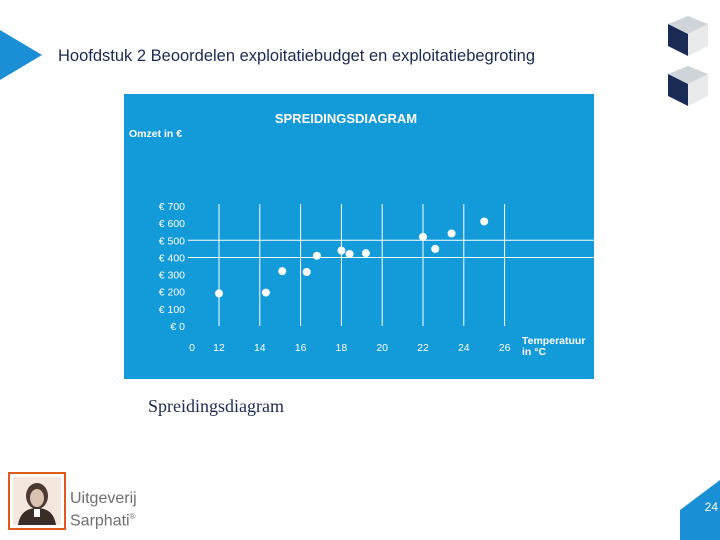  What do you see at coordinates (219, 348) in the screenshot?
I see `x-tick-label: 12` at bounding box center [219, 348].